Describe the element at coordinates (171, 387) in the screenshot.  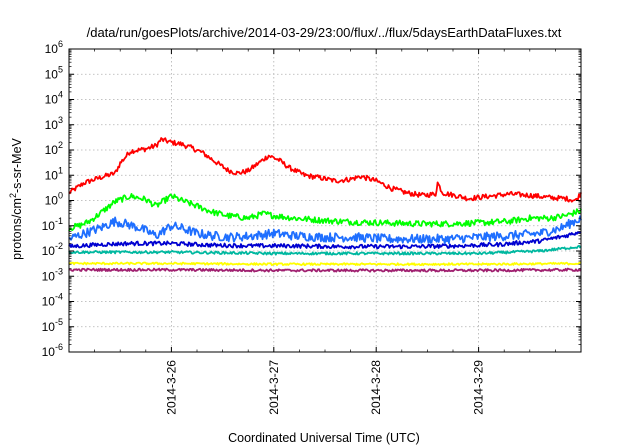
I see `x-tick-label: 2014-3-26` at that location.